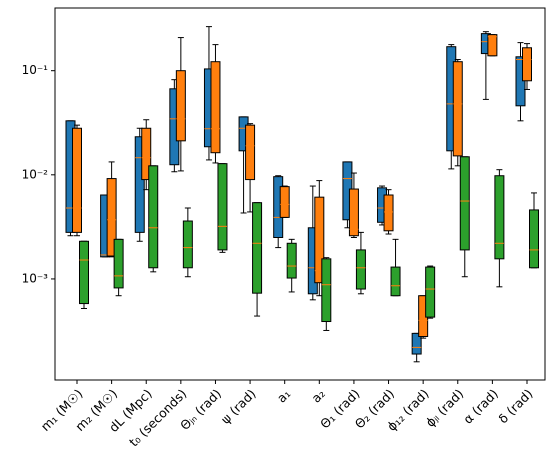 The height and width of the screenshot is (470, 560). What do you see at coordinates (445, 408) in the screenshot?
I see `x-tick-label: ϕⱼₗ (rad)` at bounding box center [445, 408].